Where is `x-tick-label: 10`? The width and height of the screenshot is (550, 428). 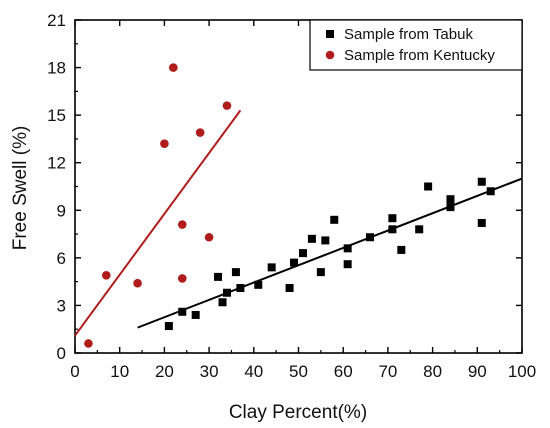
x-tick-label: 10 is located at coordinates (119, 371).